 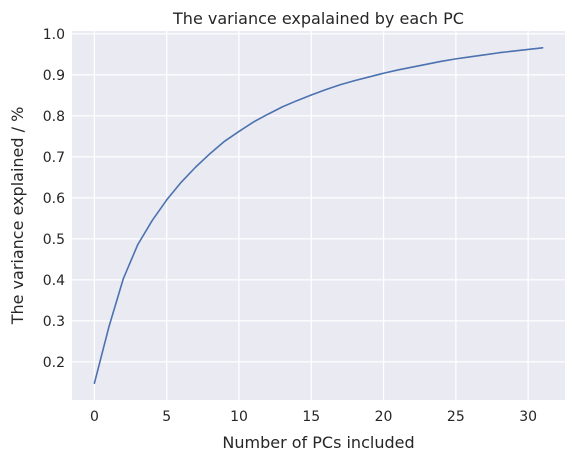 What do you see at coordinates (456, 417) in the screenshot?
I see `x-tick-label: 25` at bounding box center [456, 417].